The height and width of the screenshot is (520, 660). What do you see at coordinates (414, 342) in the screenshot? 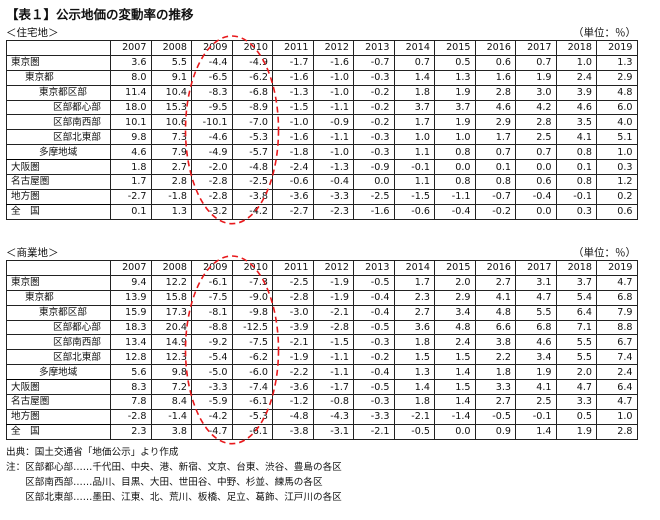
I see `value-cell: 1.8` at bounding box center [414, 342].